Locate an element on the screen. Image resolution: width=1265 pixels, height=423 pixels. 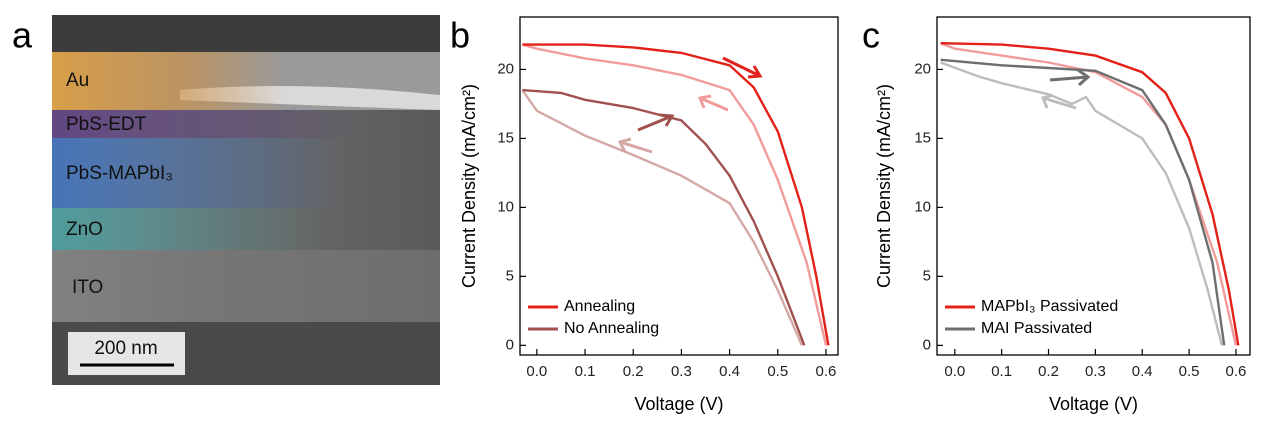
layer-label: PbS-EDT is located at coordinates (106, 124).